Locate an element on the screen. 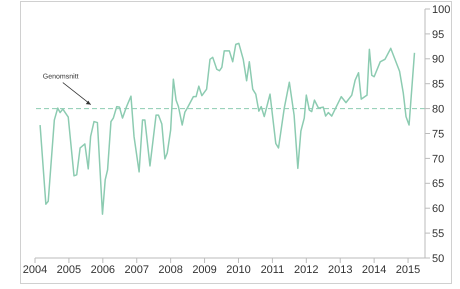 This screenshot has width=460, height=289. x-tick-label: 2012 is located at coordinates (306, 270).